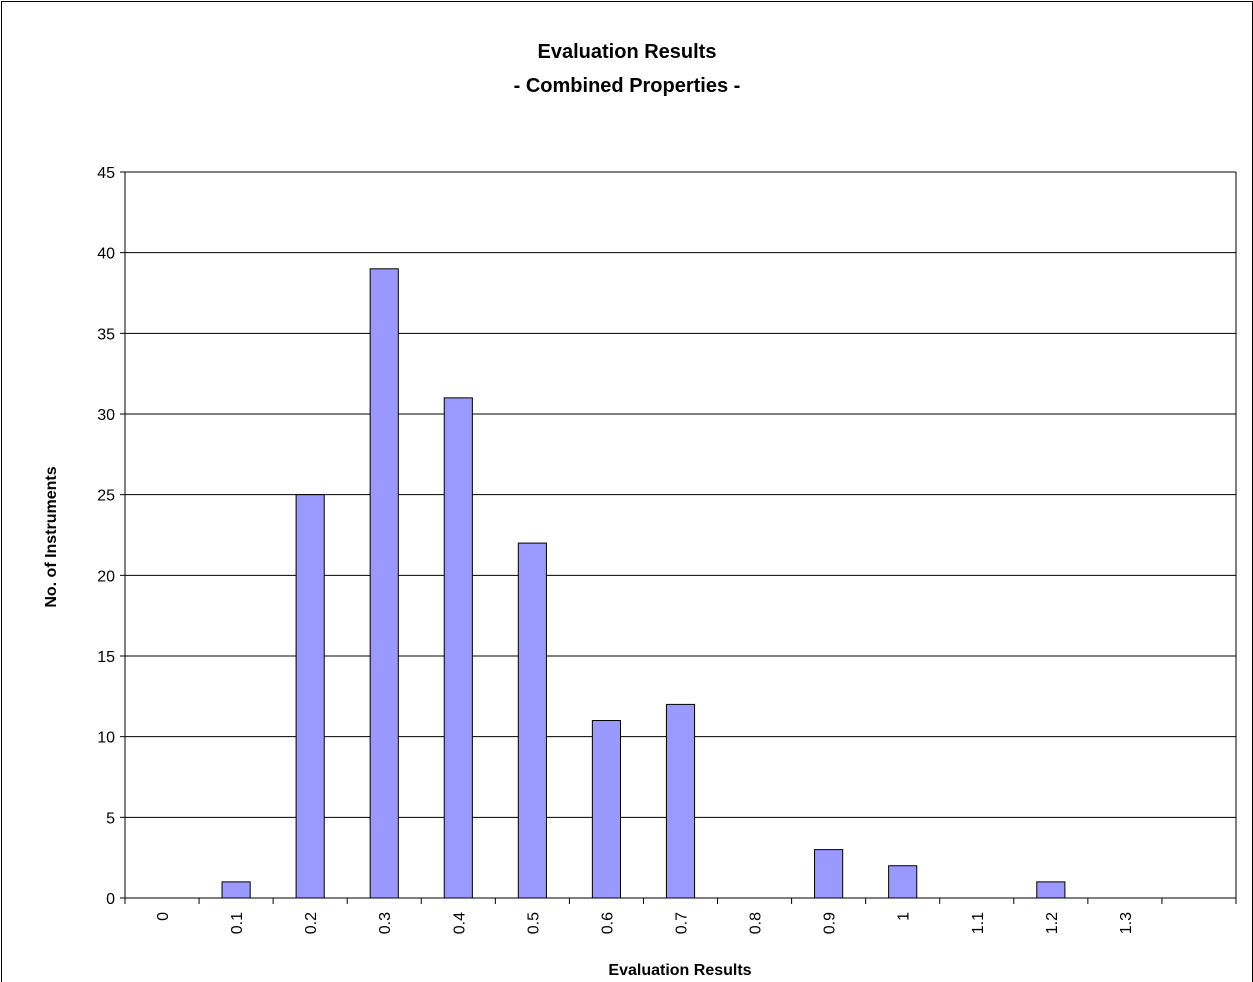 This screenshot has height=982, width=1253. I want to click on y-tick-label: 30, so click(106, 415).